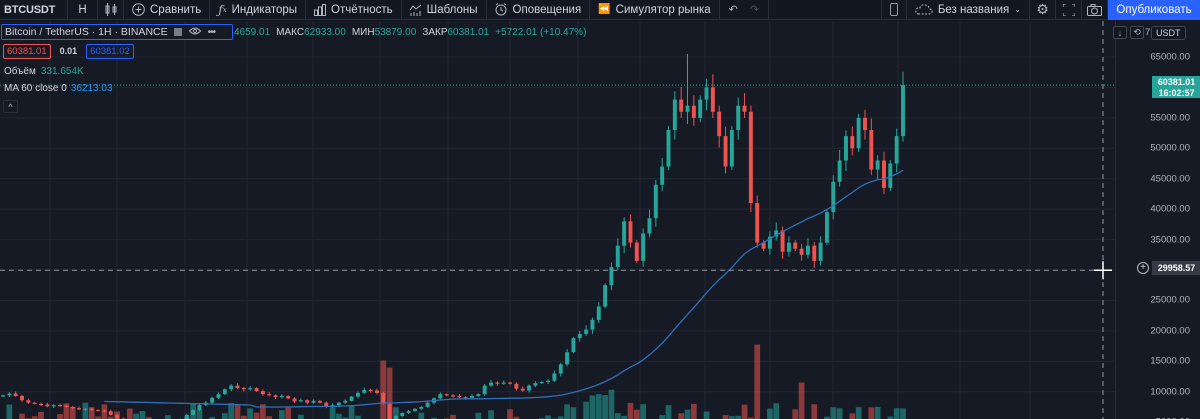 The width and height of the screenshot is (1200, 419). I want to click on financials-button: Отчётность, so click(354, 10).